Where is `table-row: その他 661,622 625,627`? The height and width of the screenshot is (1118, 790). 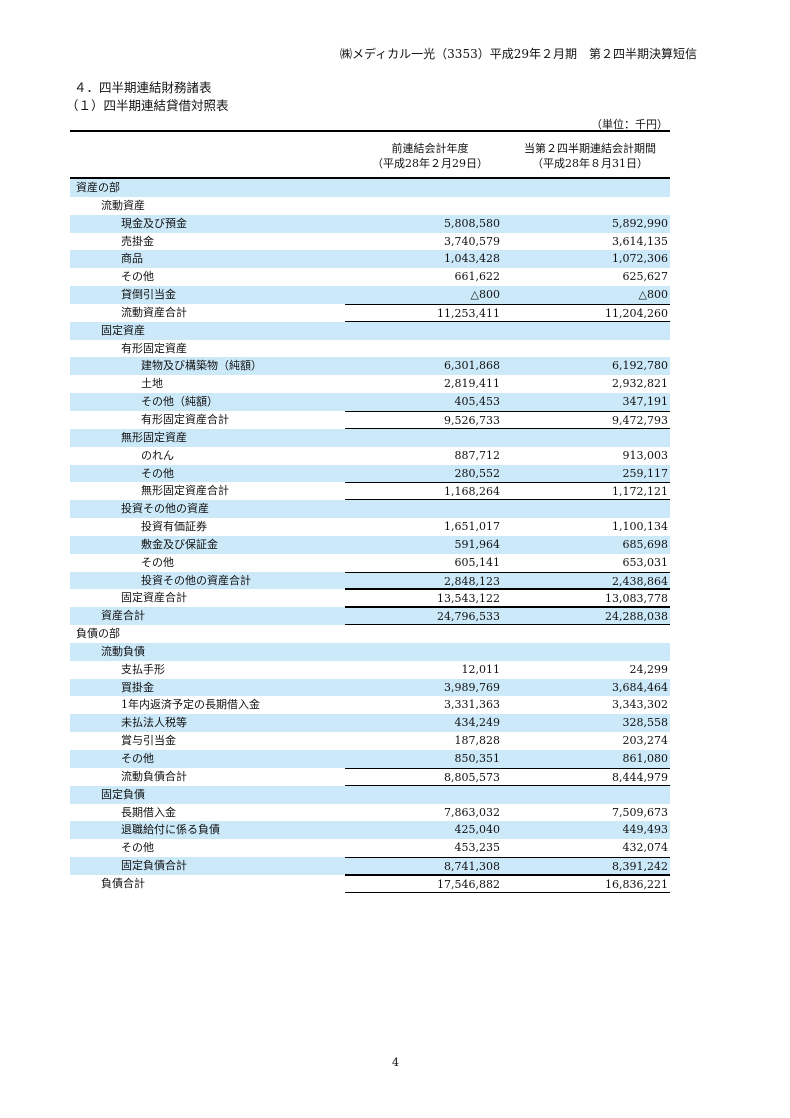 table-row: その他 661,622 625,627 is located at coordinates (370, 277).